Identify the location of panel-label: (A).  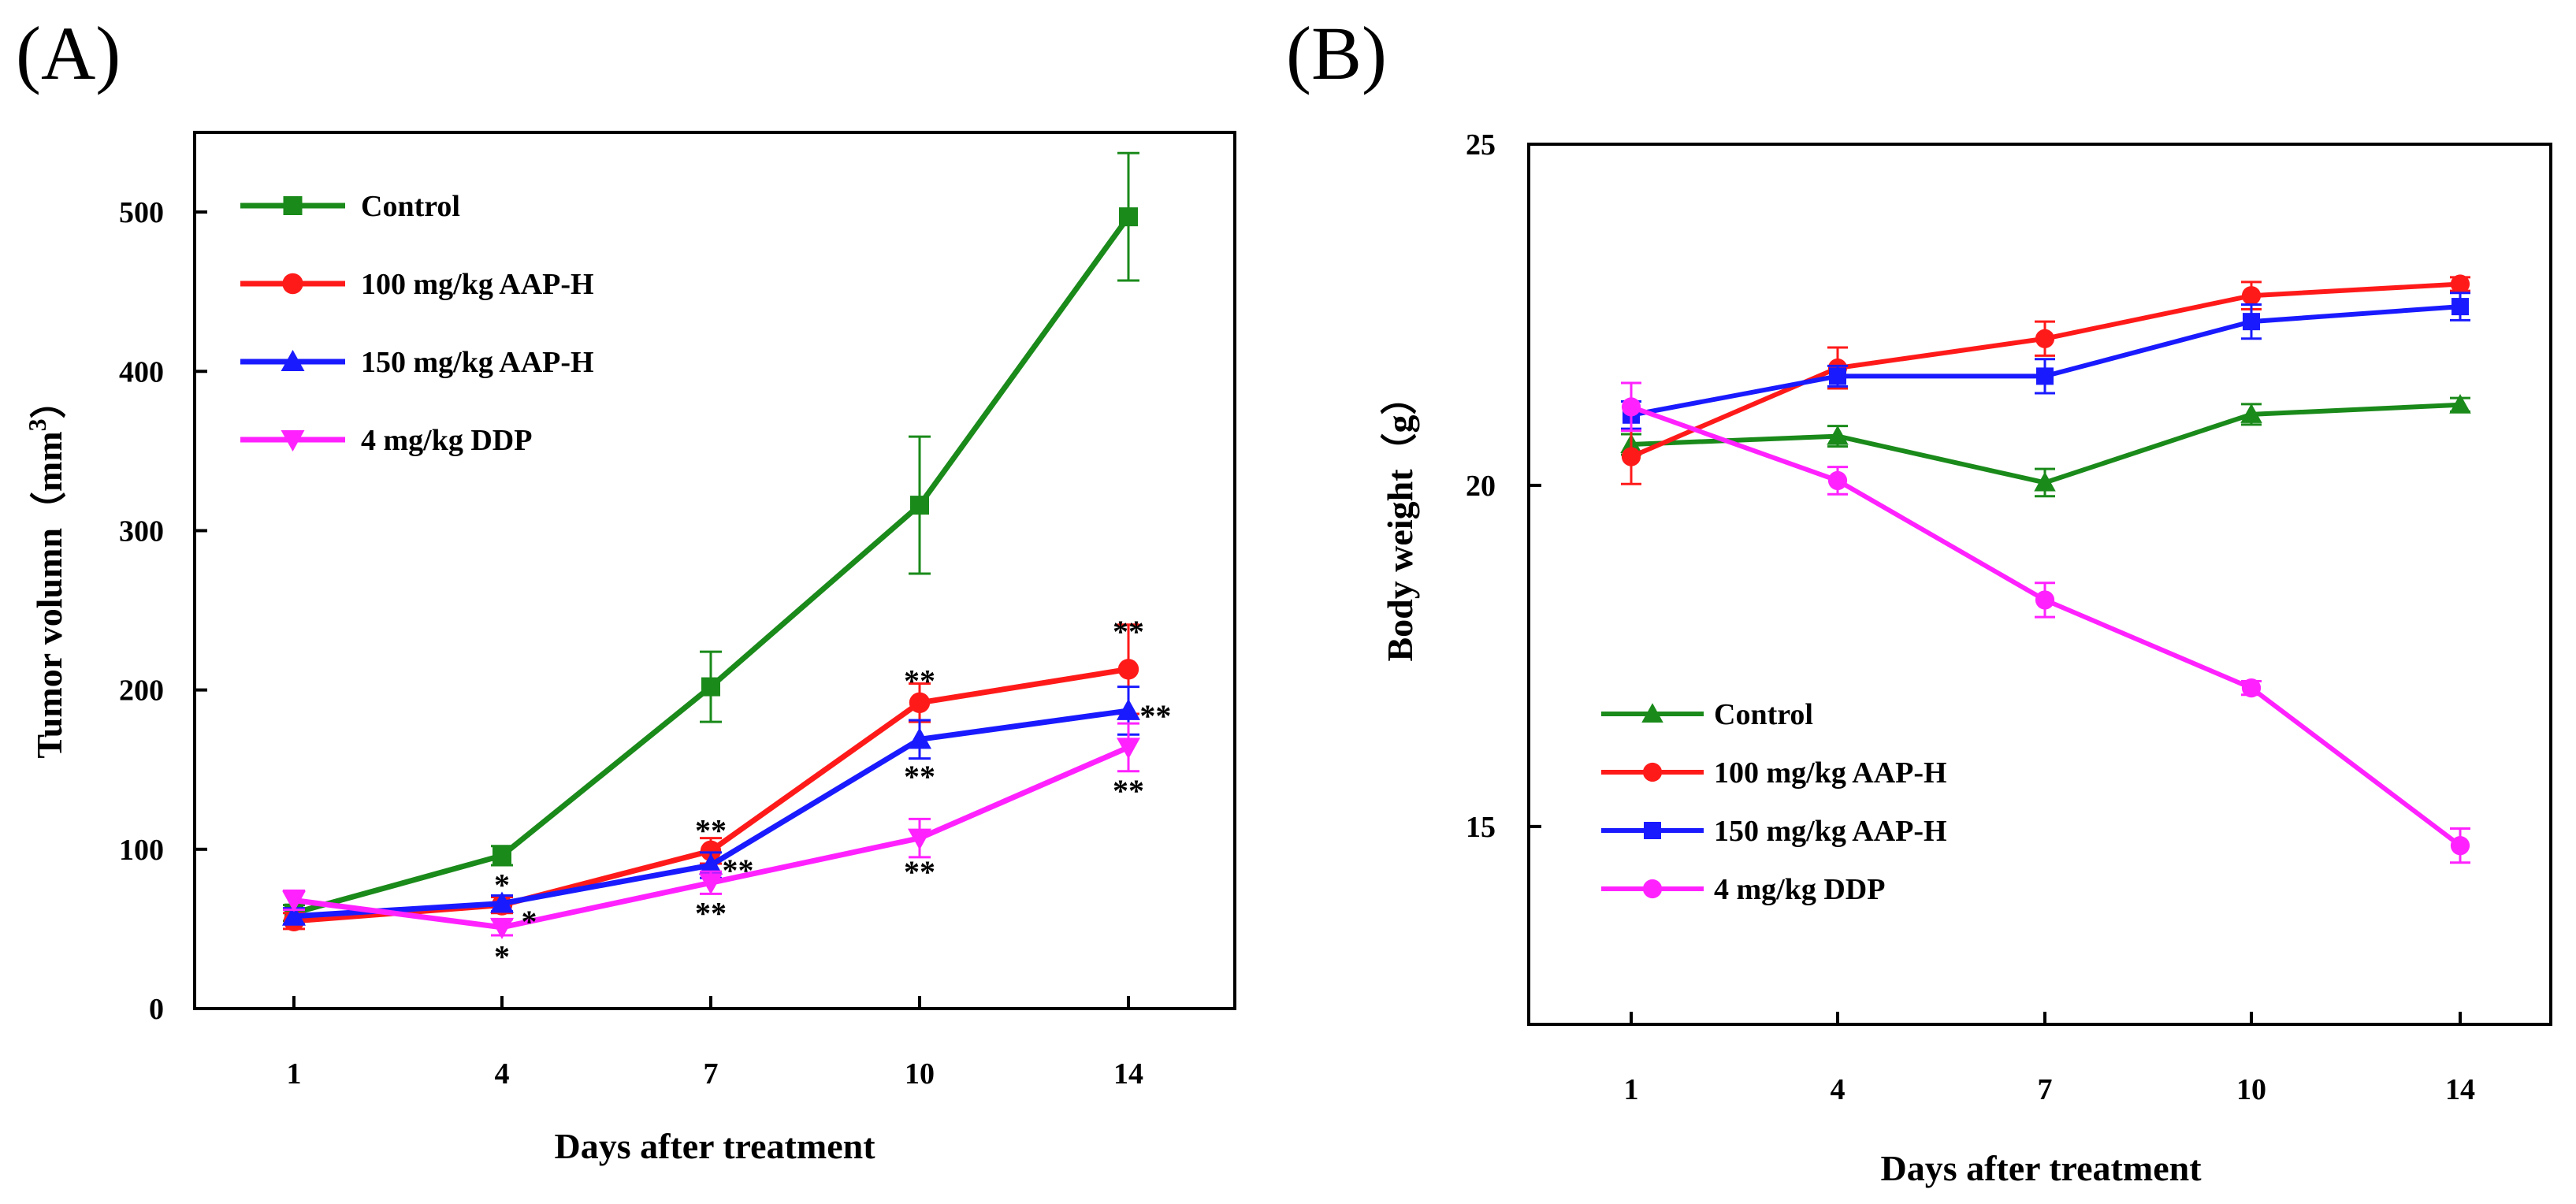
(68, 53).